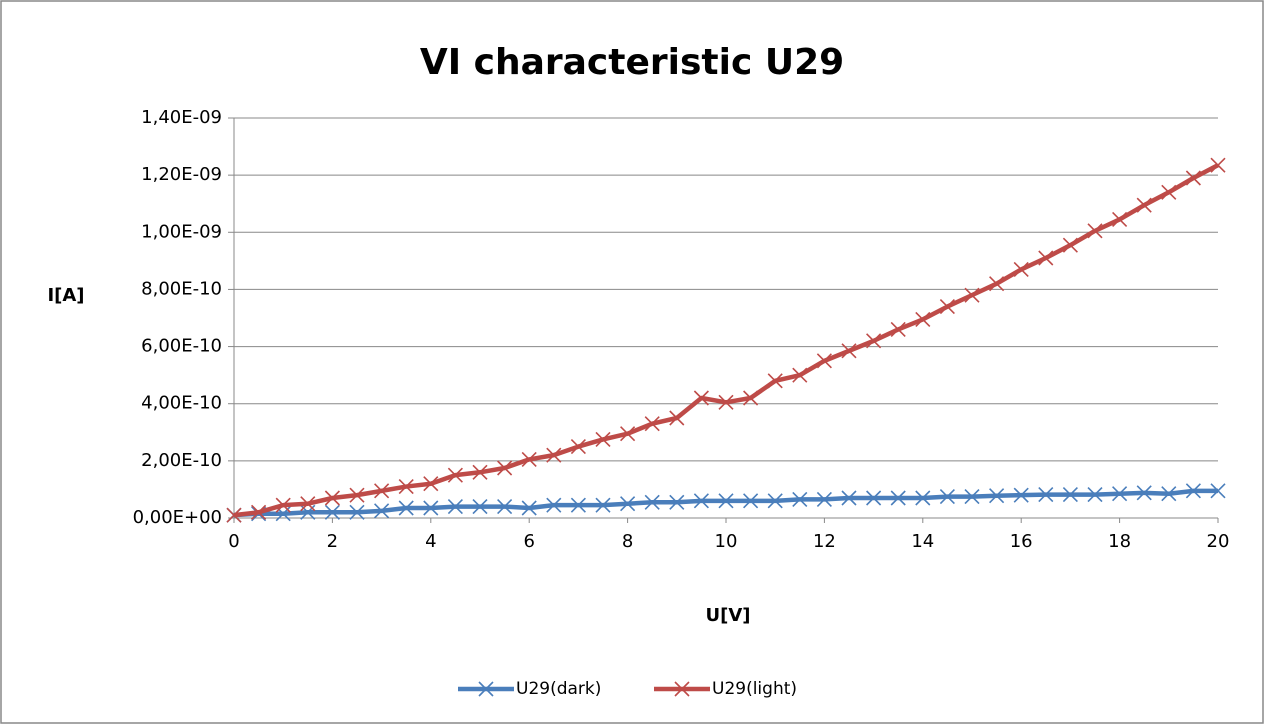 The image size is (1265, 725). I want to click on chart-title: VI characteristic U29, so click(632, 62).